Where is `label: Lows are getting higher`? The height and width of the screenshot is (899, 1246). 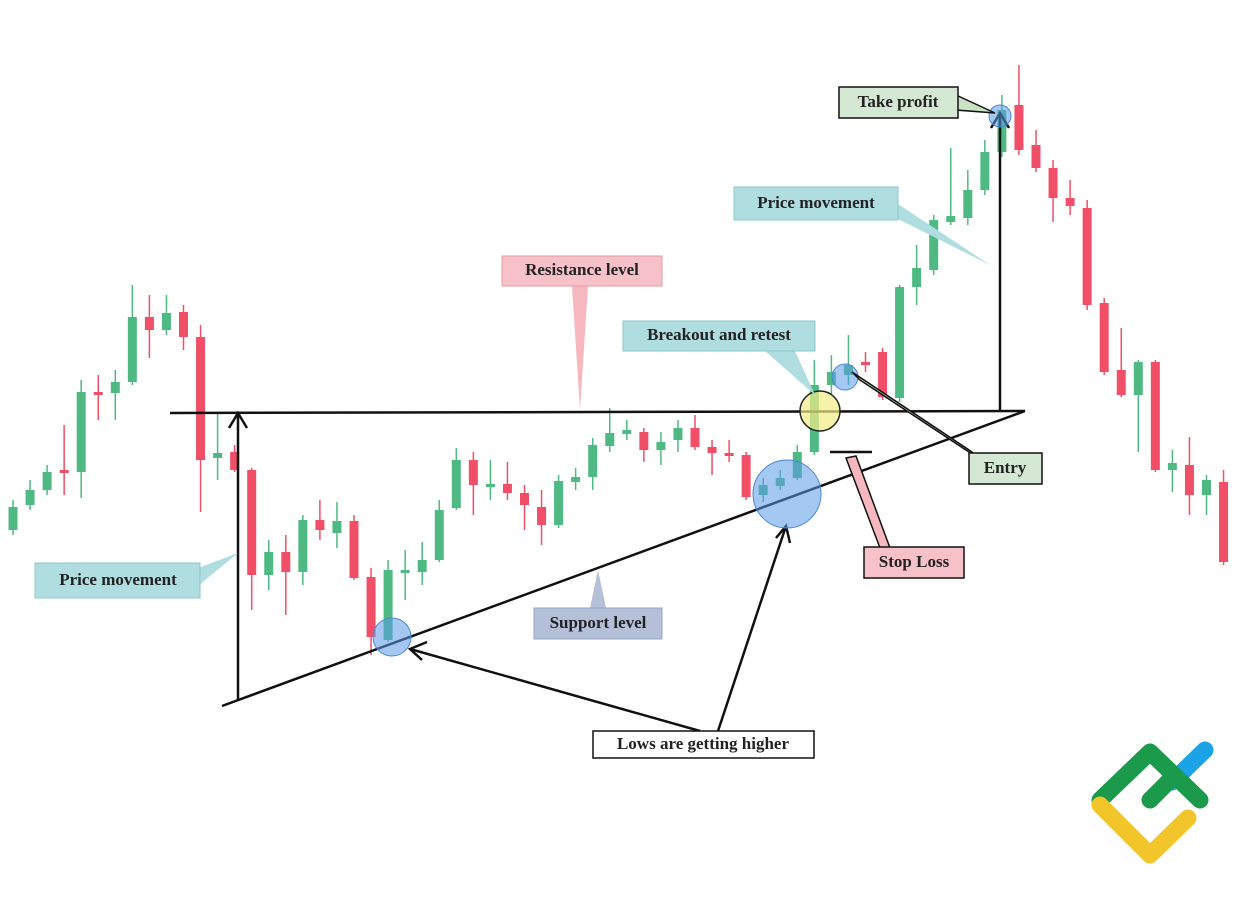
label: Lows are getting higher is located at coordinates (703, 743).